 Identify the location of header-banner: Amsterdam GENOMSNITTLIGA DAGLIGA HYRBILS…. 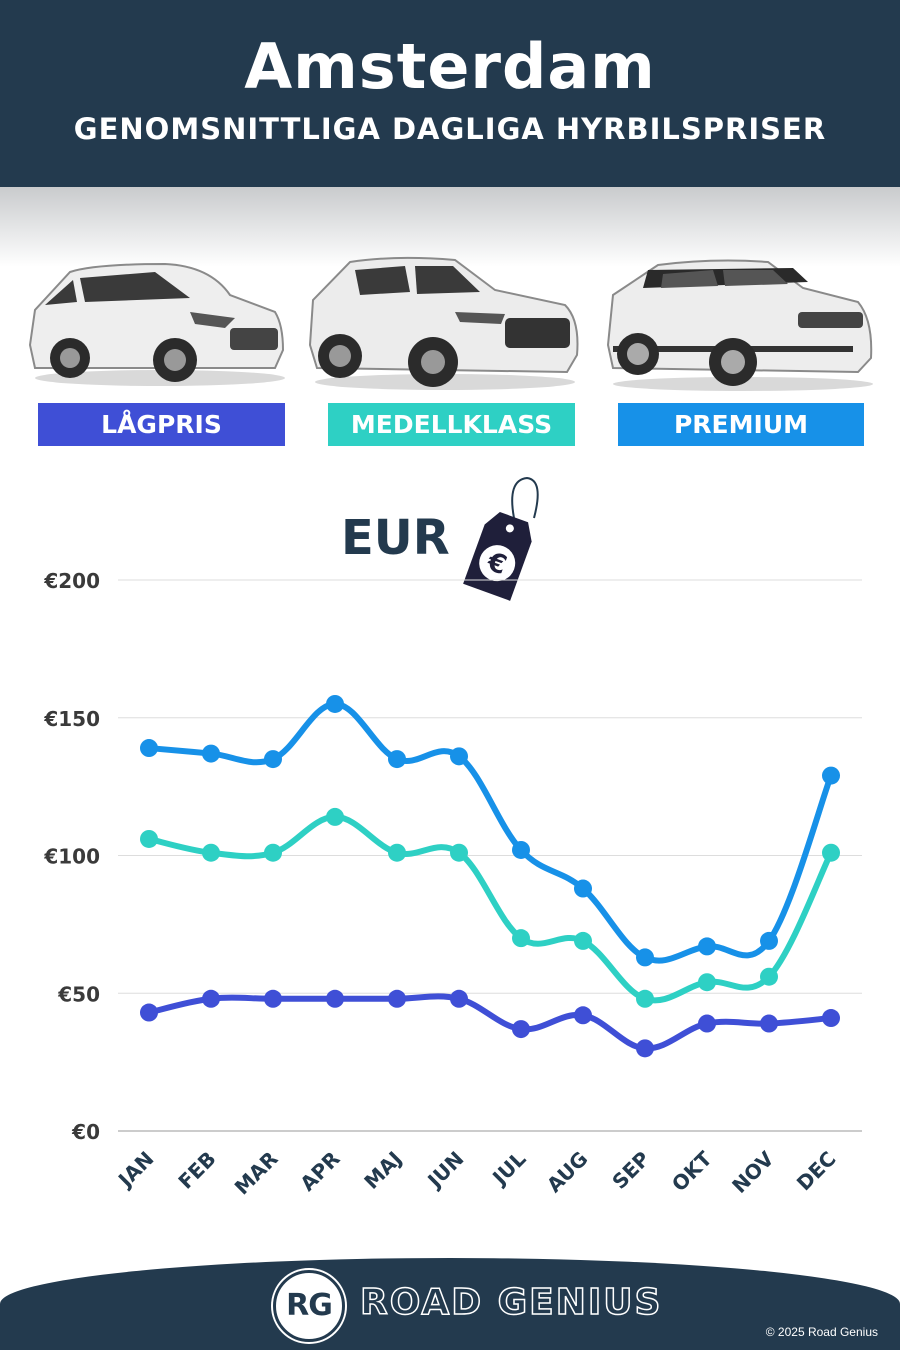
(450, 93).